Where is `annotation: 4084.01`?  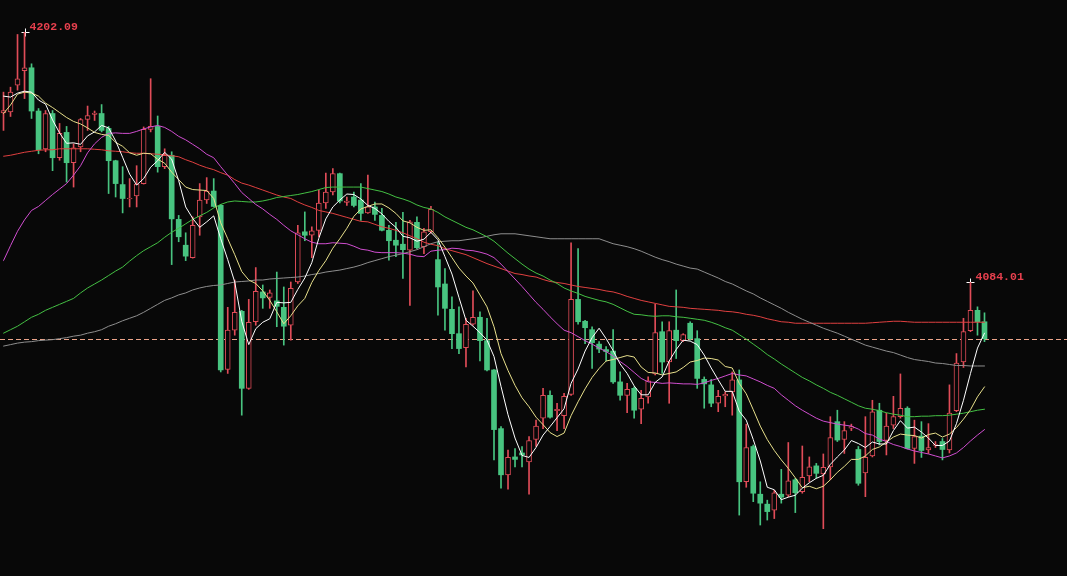 annotation: 4084.01 is located at coordinates (999, 277).